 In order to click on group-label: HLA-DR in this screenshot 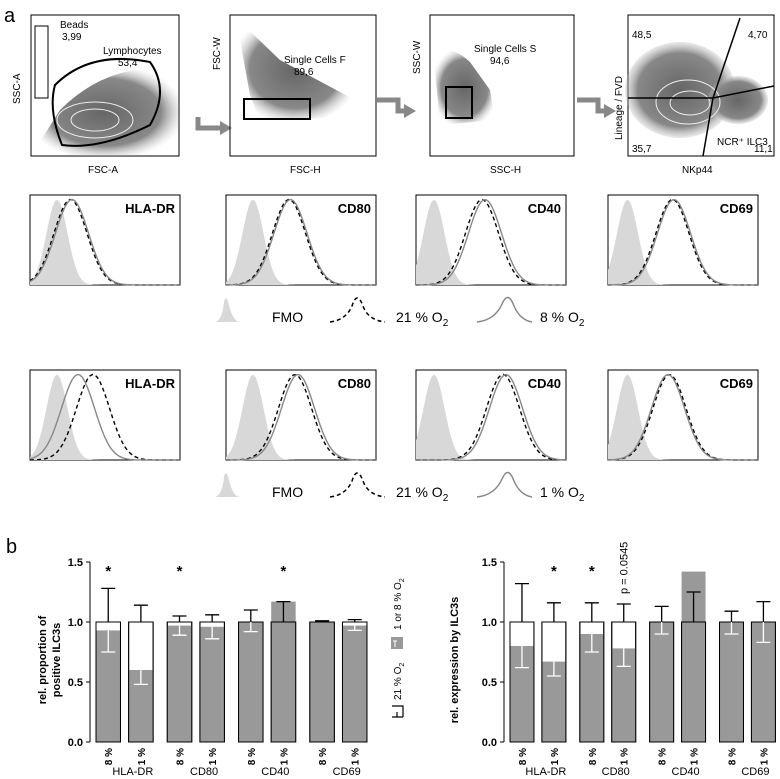, I will do `click(545, 772)`.